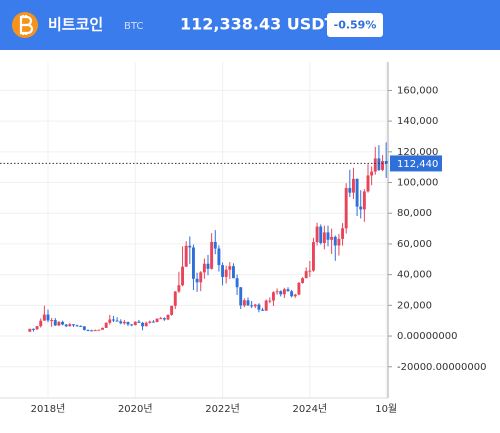  I want to click on last-price-box, so click(416, 163).